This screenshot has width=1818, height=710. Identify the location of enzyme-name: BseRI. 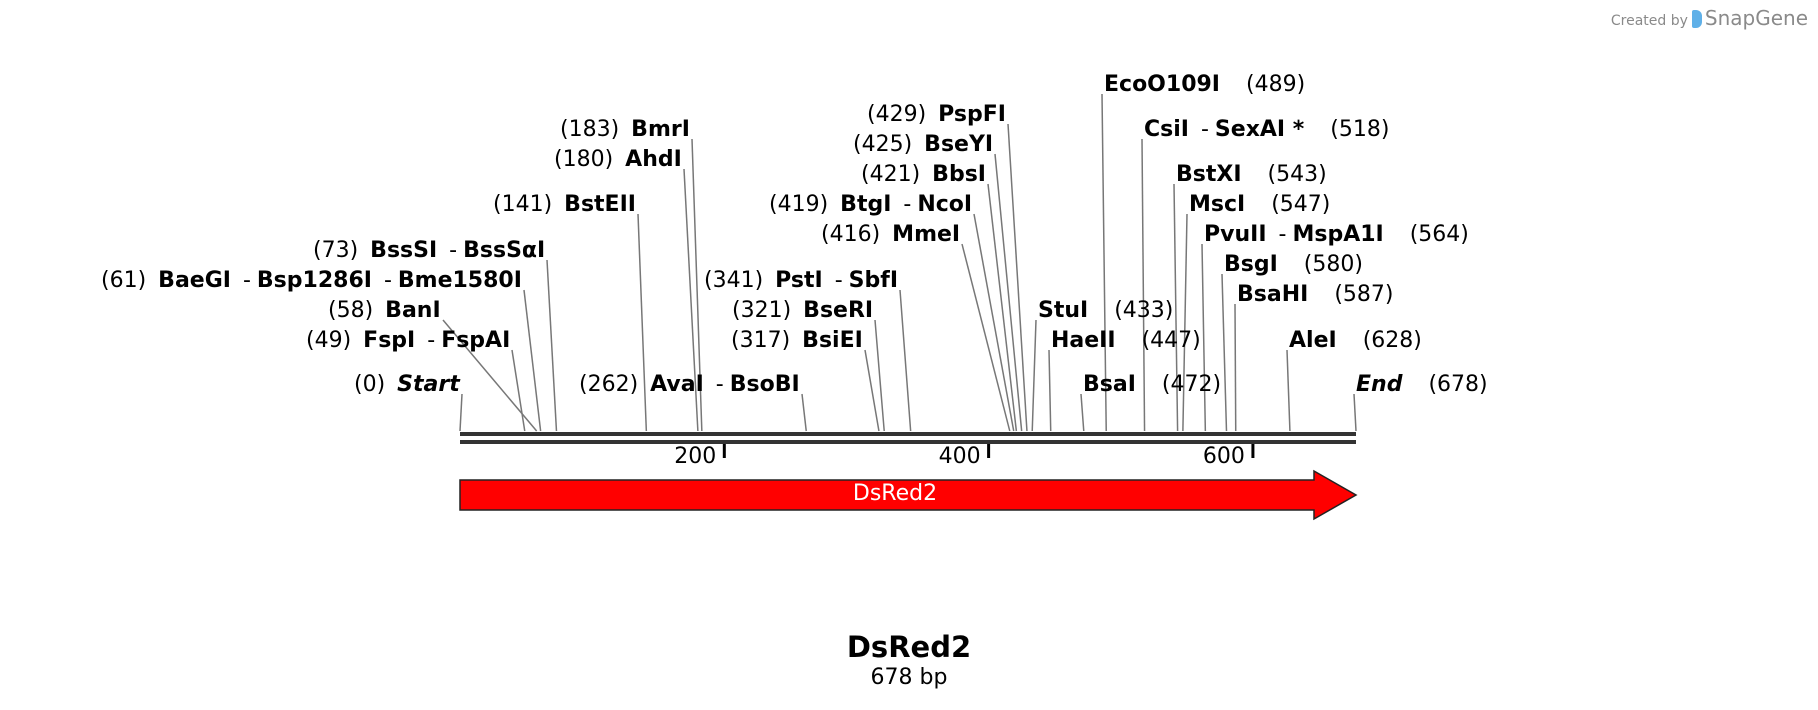
(838, 310).